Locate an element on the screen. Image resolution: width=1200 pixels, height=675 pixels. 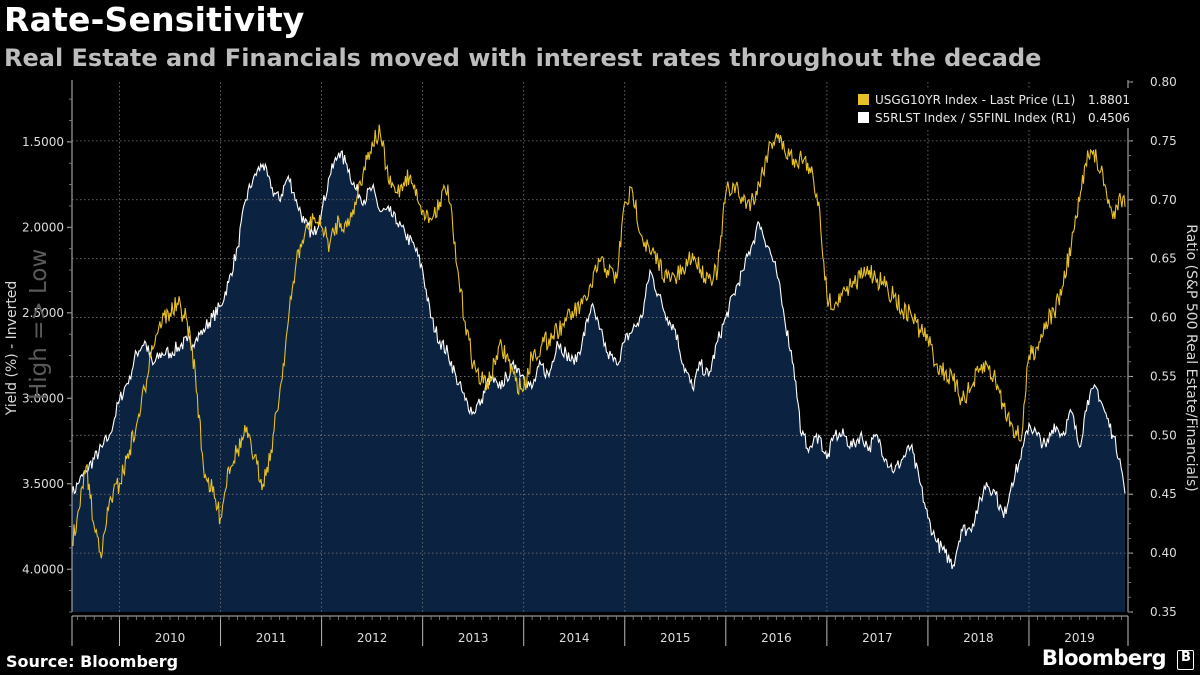
x-tick-label: 2010 is located at coordinates (170, 638).